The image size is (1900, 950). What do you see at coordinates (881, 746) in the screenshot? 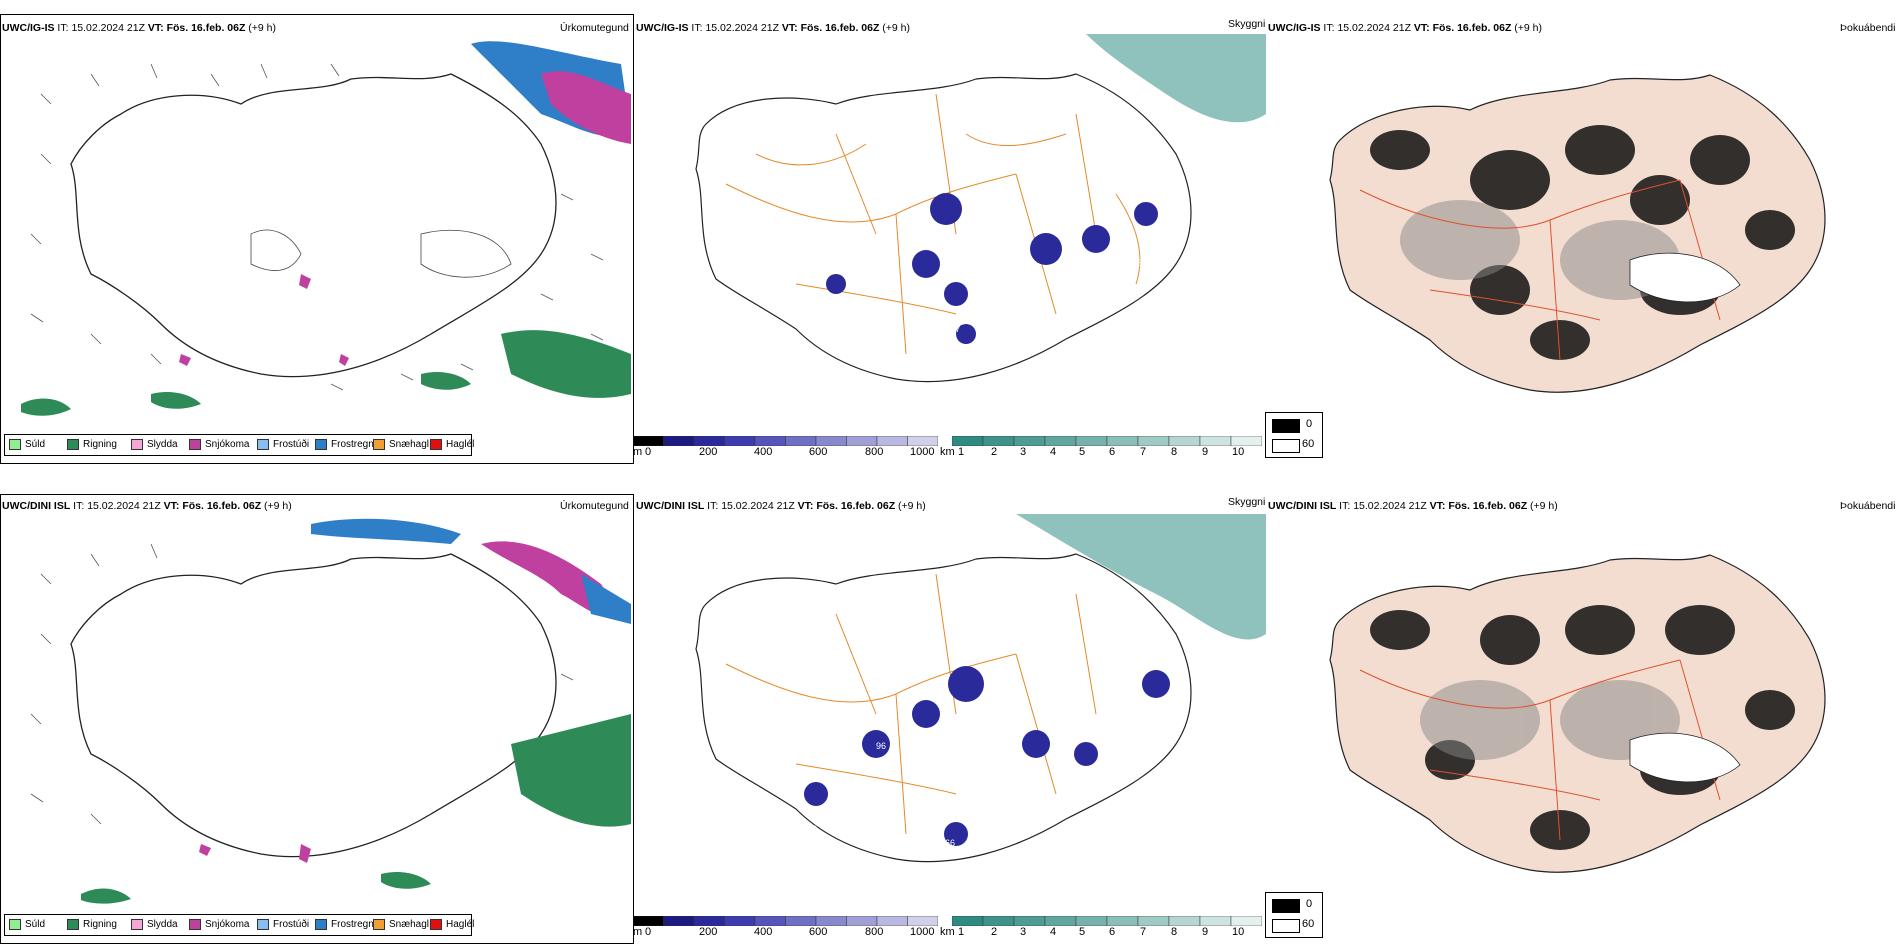
I see `svg-text: 96` at bounding box center [881, 746].